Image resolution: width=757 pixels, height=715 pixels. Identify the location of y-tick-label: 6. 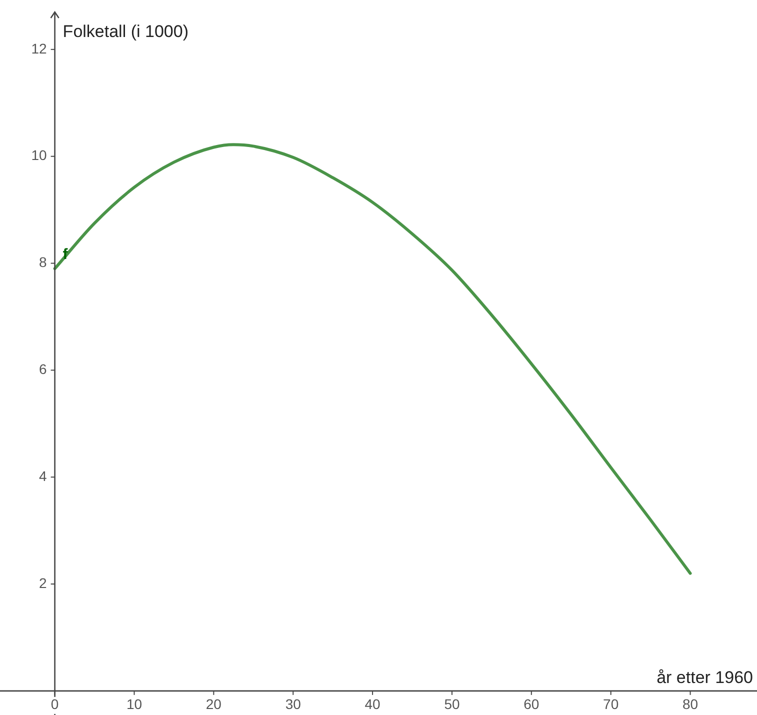
(43, 369).